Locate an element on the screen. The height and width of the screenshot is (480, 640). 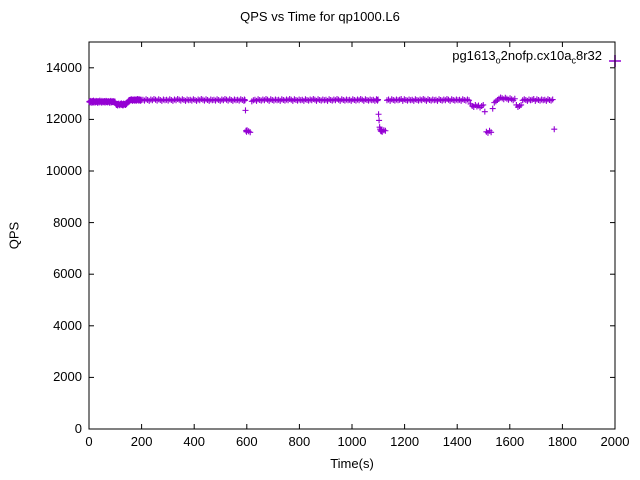
x-tick-label: 400 is located at coordinates (194, 441).